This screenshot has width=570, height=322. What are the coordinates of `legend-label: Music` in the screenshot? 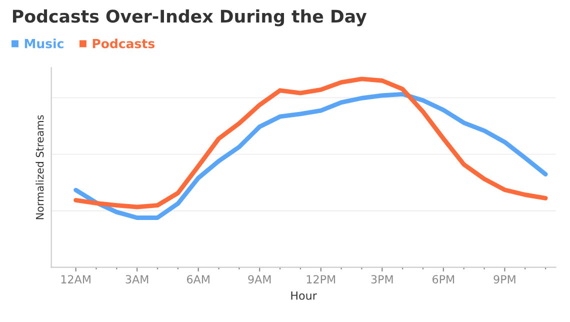 It's located at (44, 43).